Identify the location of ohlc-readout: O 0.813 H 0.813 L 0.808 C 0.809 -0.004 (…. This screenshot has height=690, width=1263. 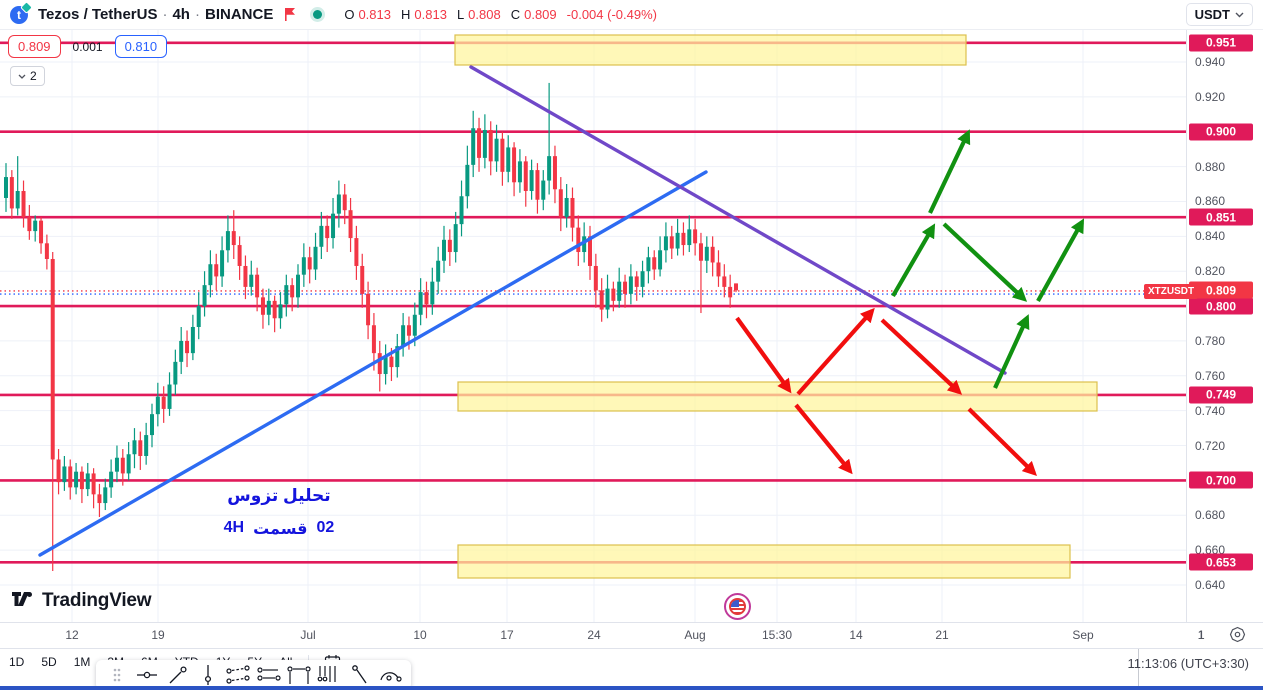
(503, 14).